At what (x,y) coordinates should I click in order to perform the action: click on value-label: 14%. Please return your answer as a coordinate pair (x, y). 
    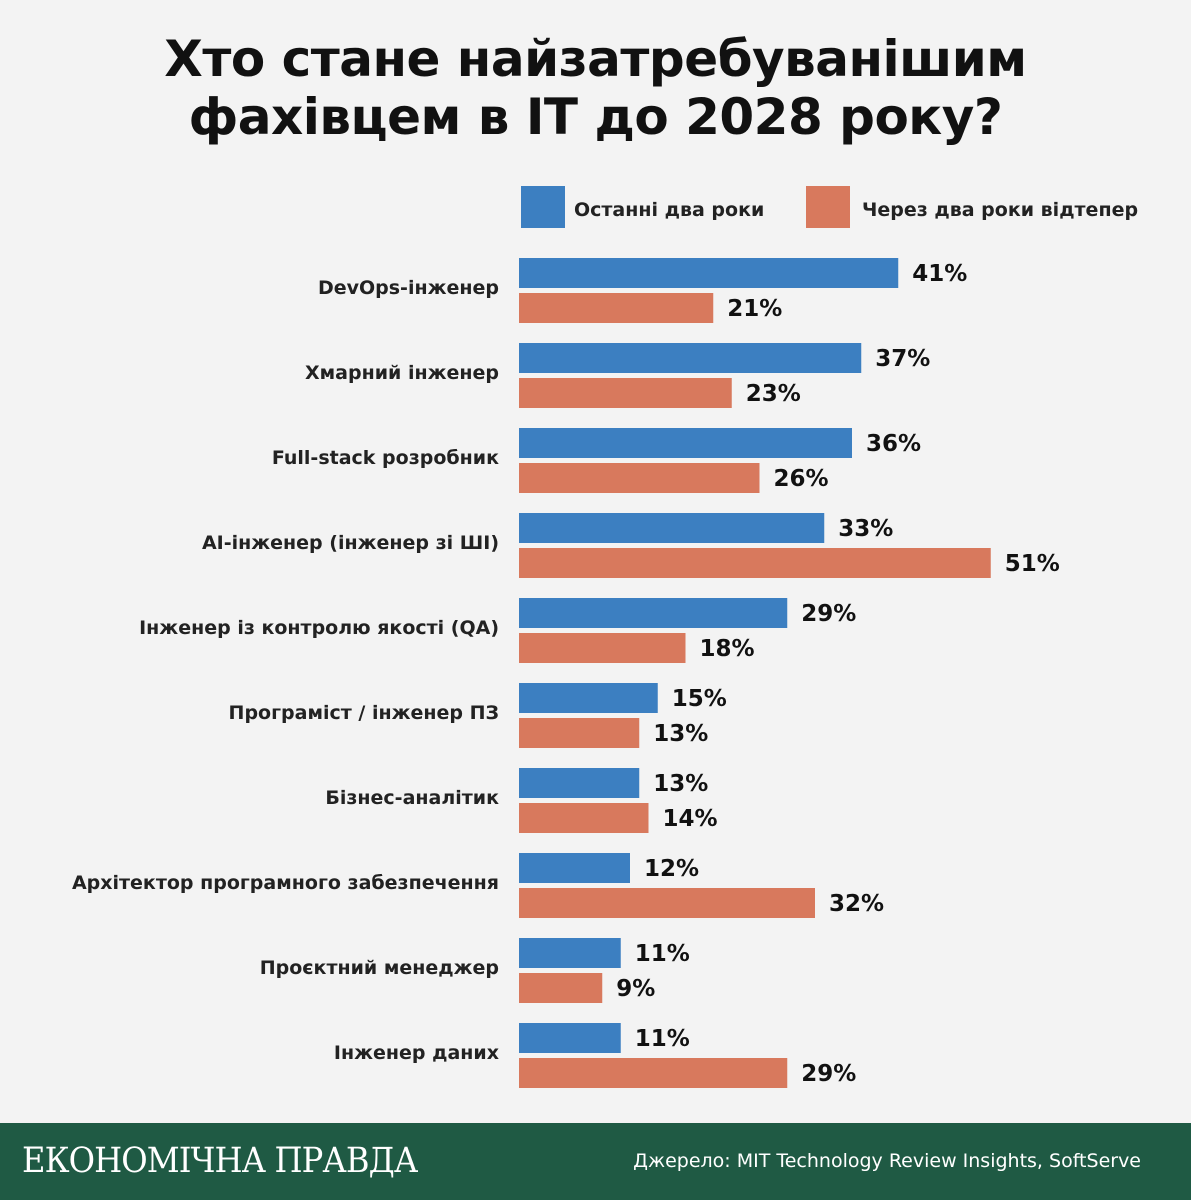
    Looking at the image, I should click on (690, 819).